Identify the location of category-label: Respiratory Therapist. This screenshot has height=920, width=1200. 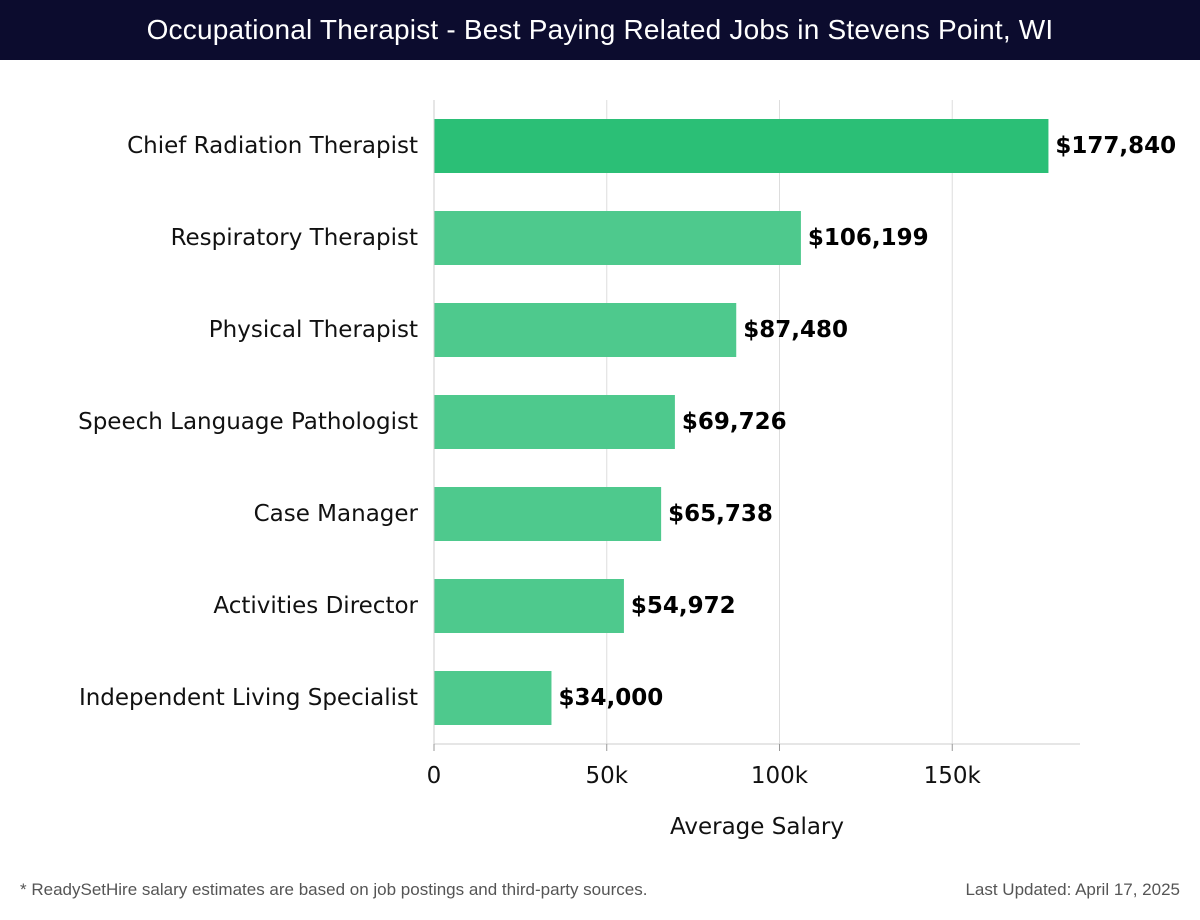
(294, 238).